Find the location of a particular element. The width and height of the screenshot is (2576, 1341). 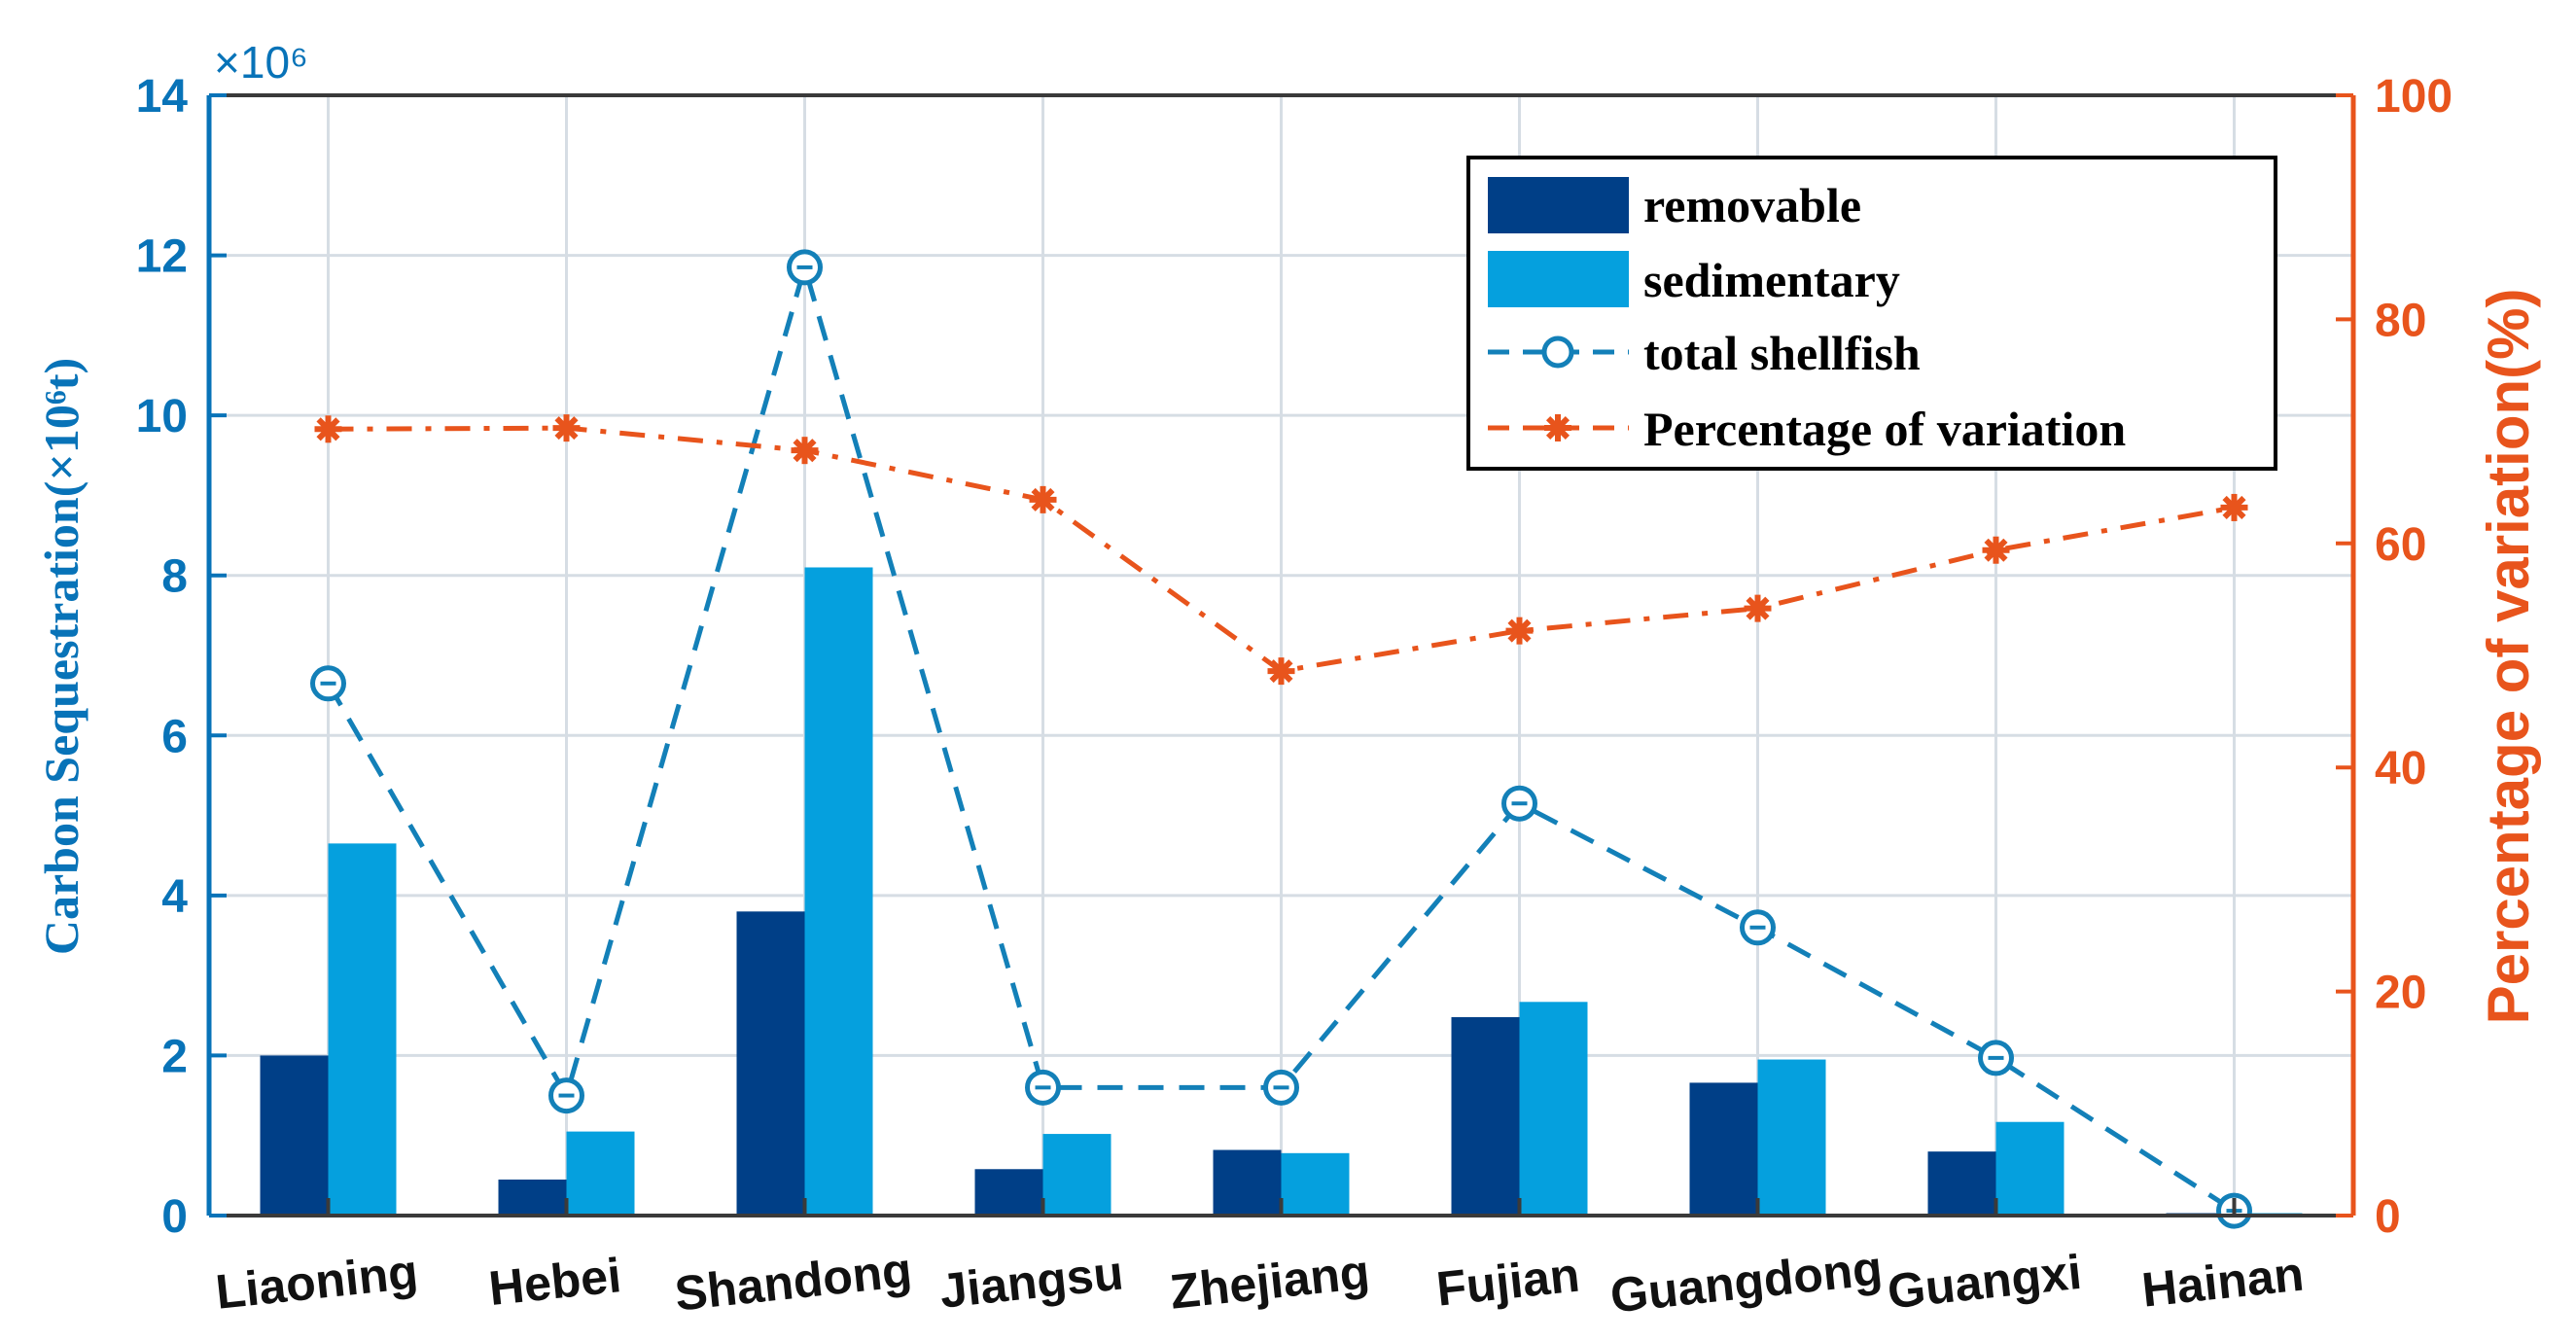

marker-percentage-of-variation-guangdong is located at coordinates (1758, 608).